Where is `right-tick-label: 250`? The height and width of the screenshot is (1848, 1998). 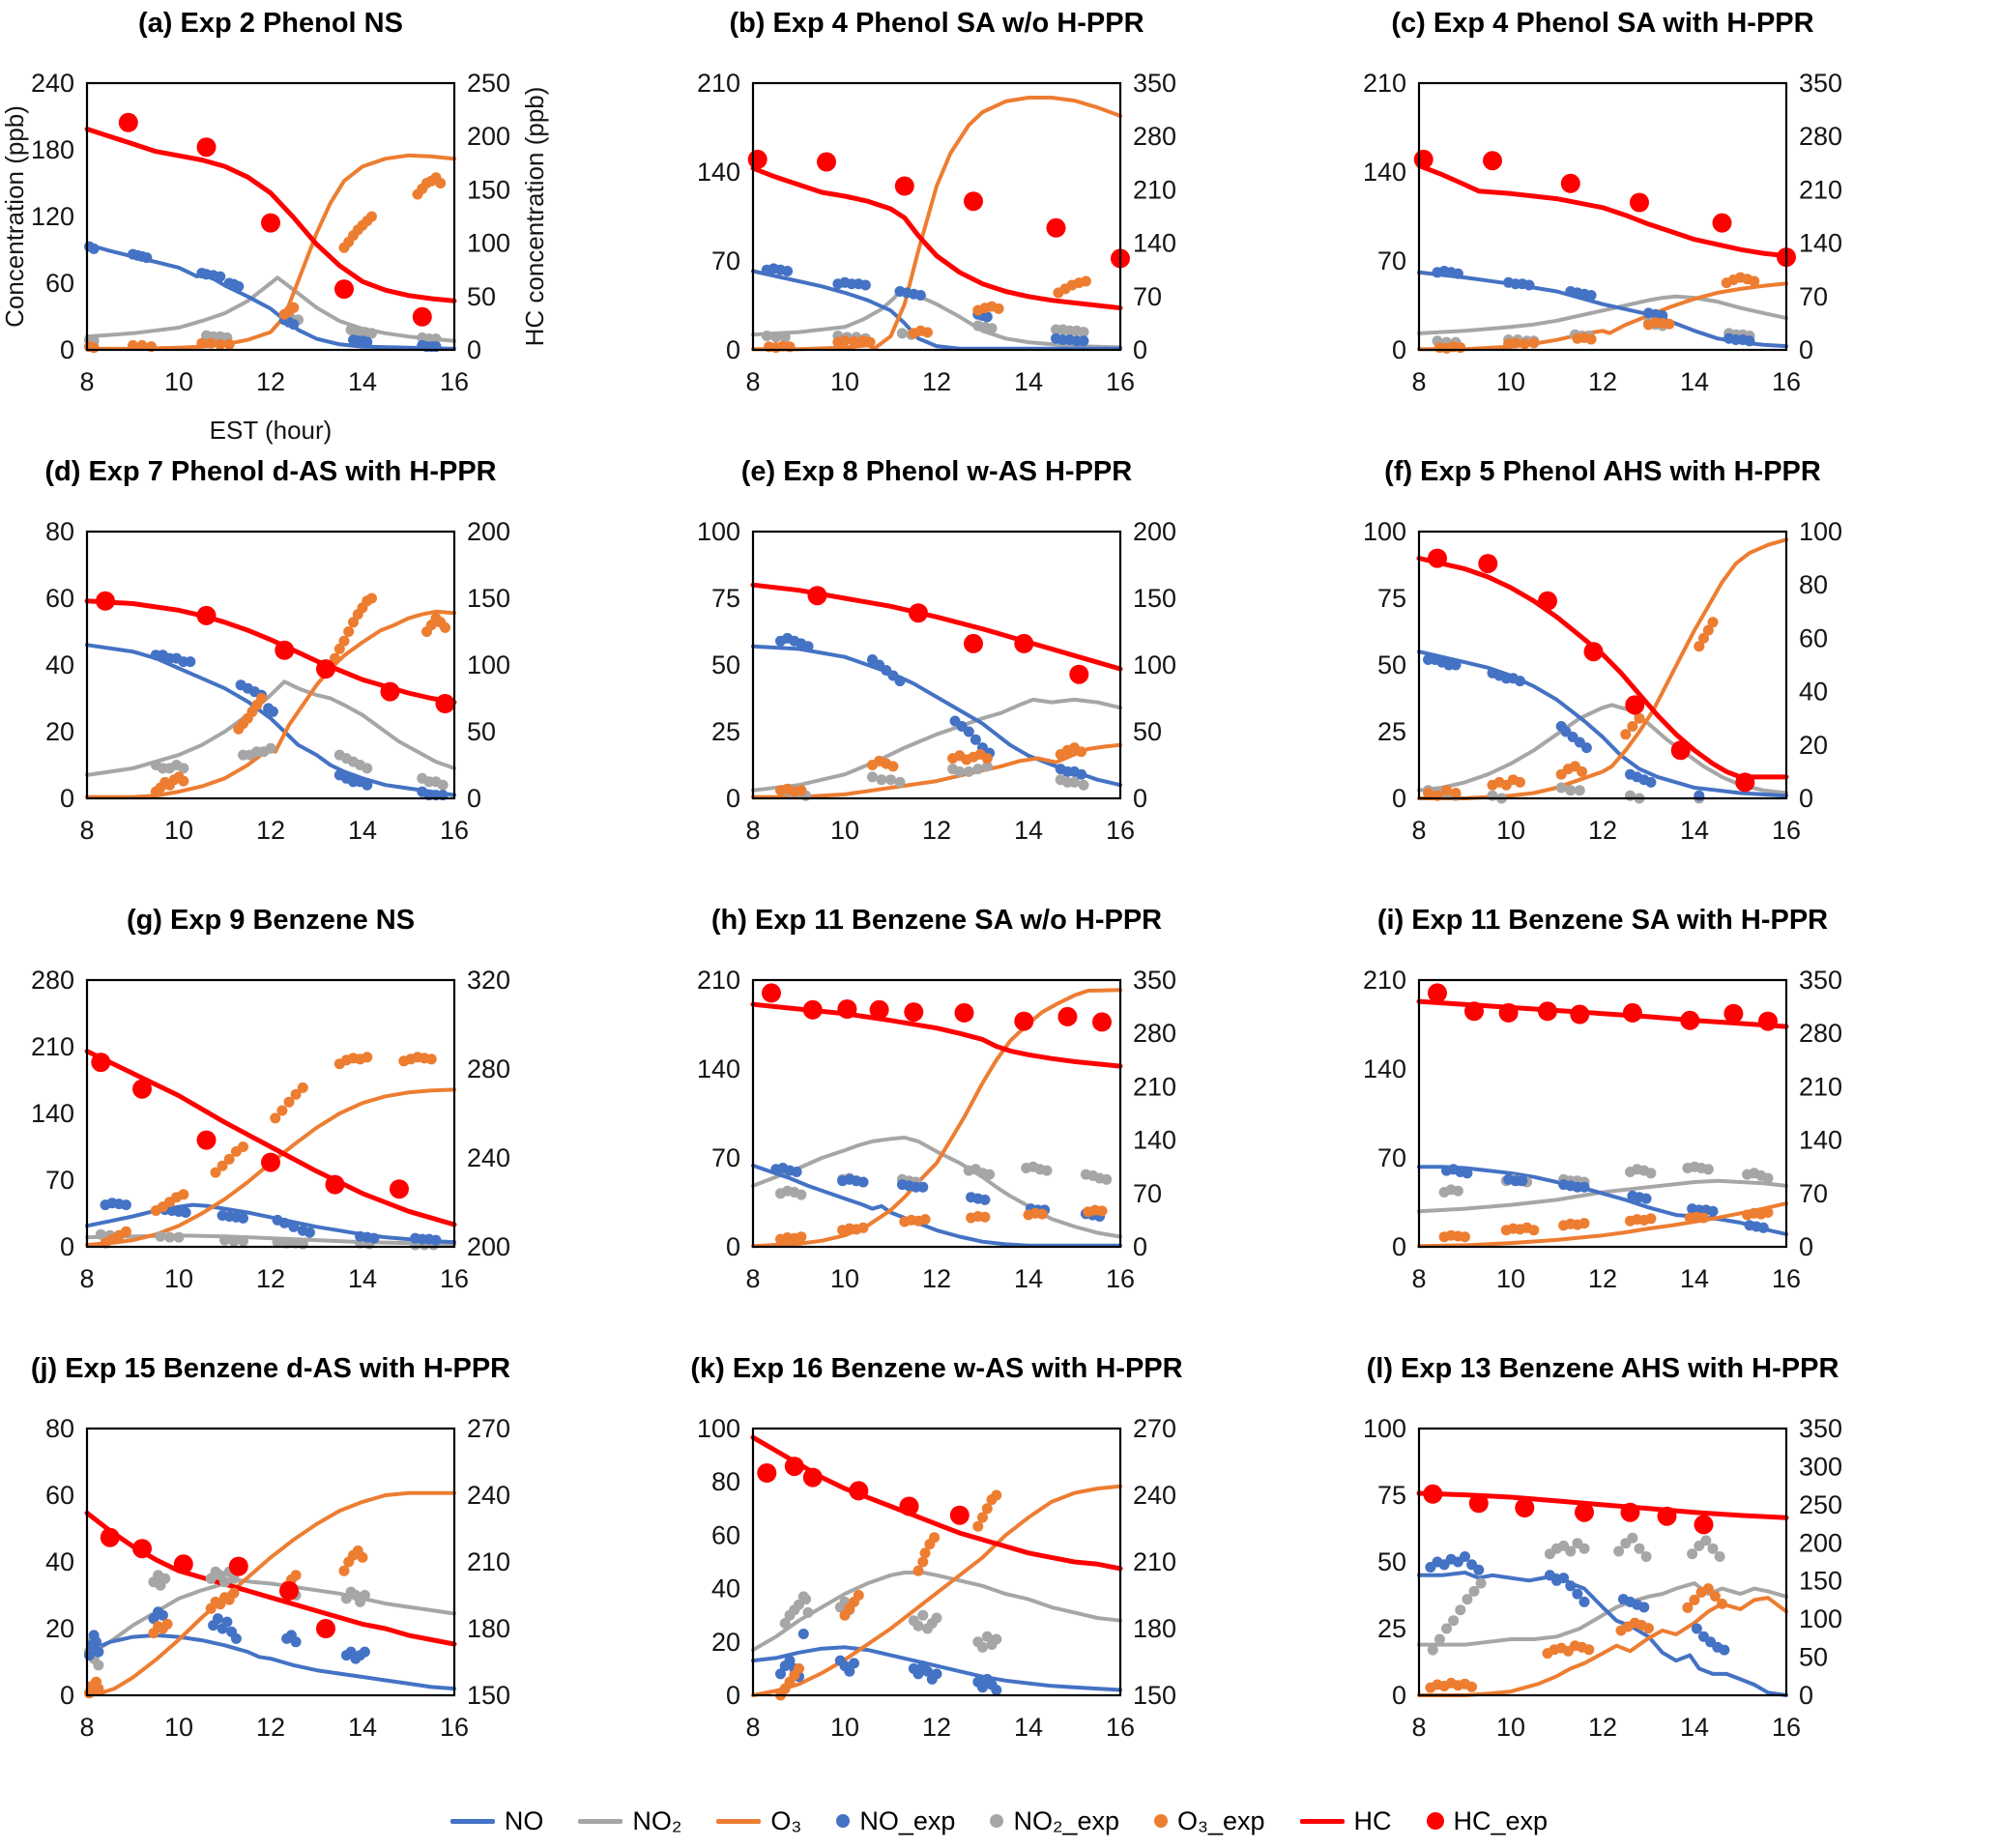 right-tick-label: 250 is located at coordinates (488, 83).